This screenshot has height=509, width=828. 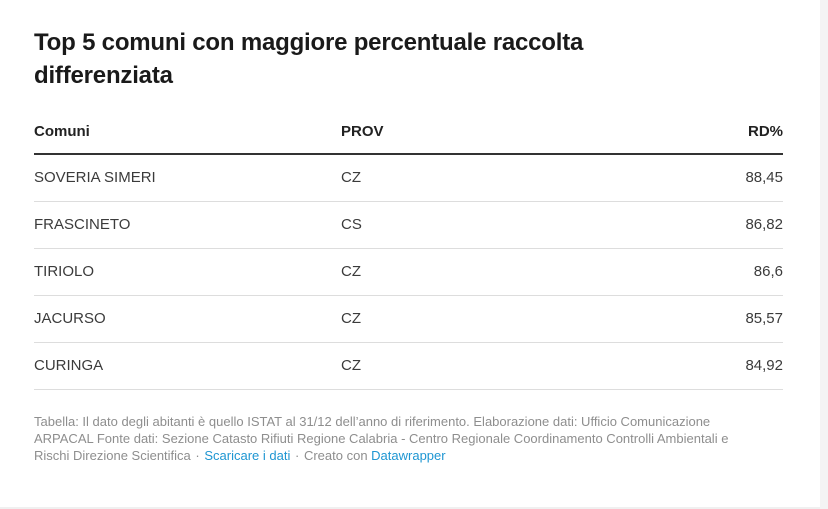 I want to click on table-row: SOVERIA SIMERI CZ 88,45, so click(x=408, y=178).